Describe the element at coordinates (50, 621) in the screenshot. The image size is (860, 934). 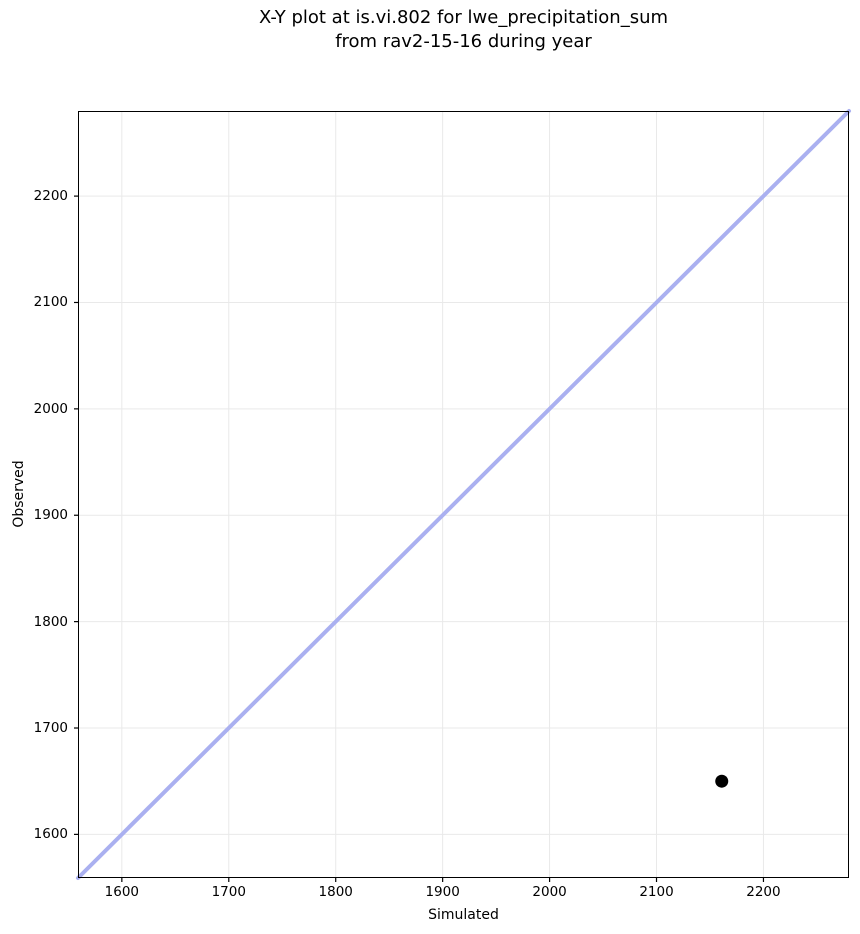
I see `y-tick-label: 1800` at that location.